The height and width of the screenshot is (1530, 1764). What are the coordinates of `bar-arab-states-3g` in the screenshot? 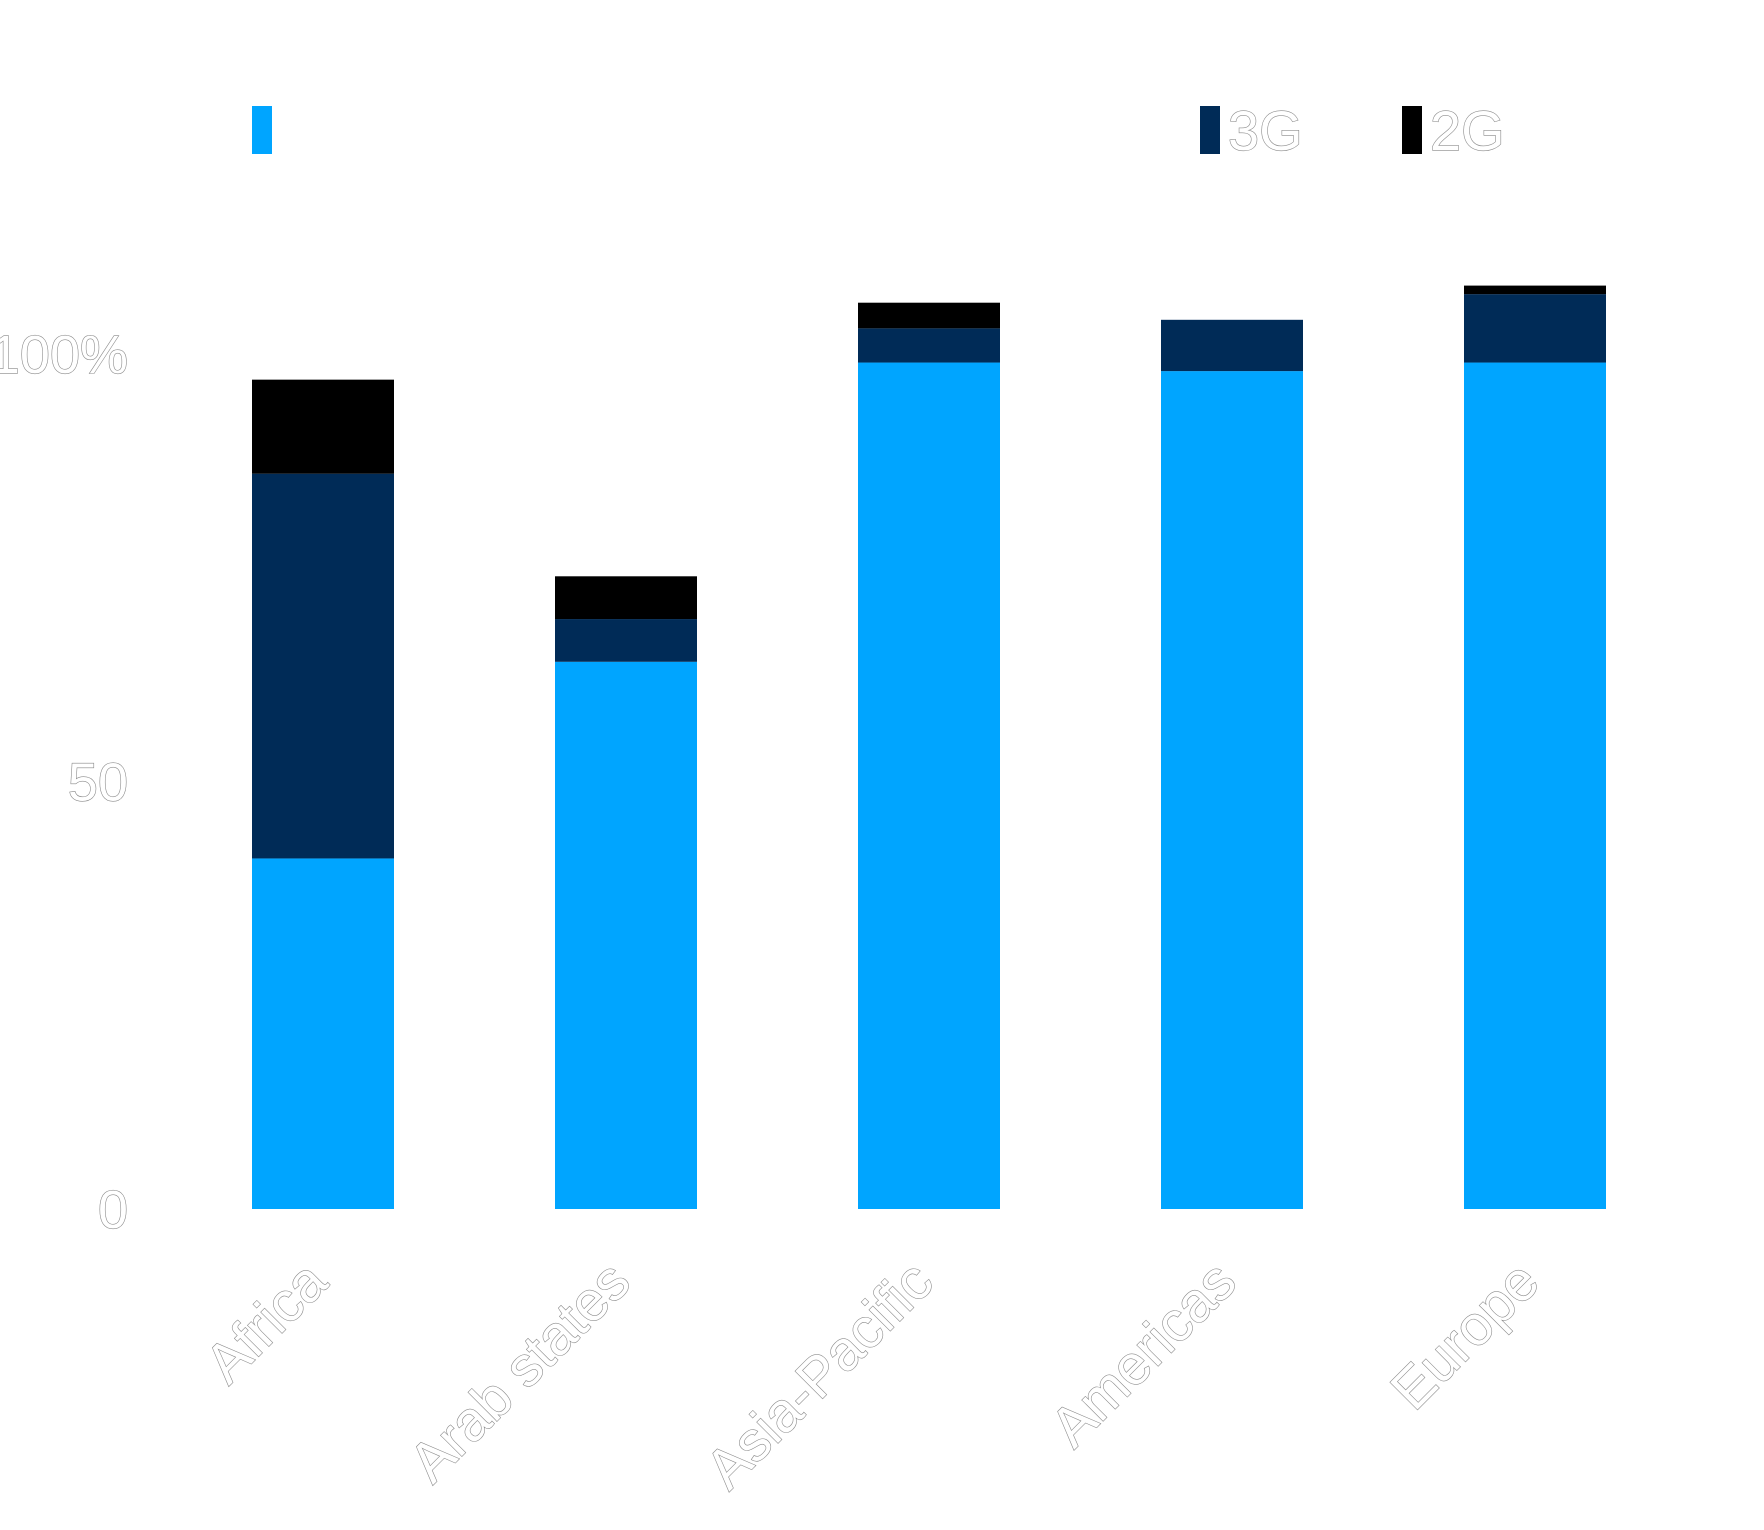 It's located at (626, 640).